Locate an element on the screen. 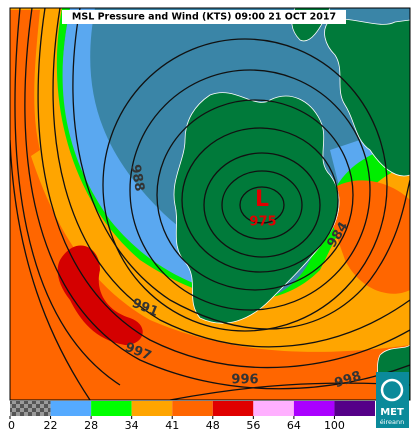  isobar-label: 988 is located at coordinates (136, 177).